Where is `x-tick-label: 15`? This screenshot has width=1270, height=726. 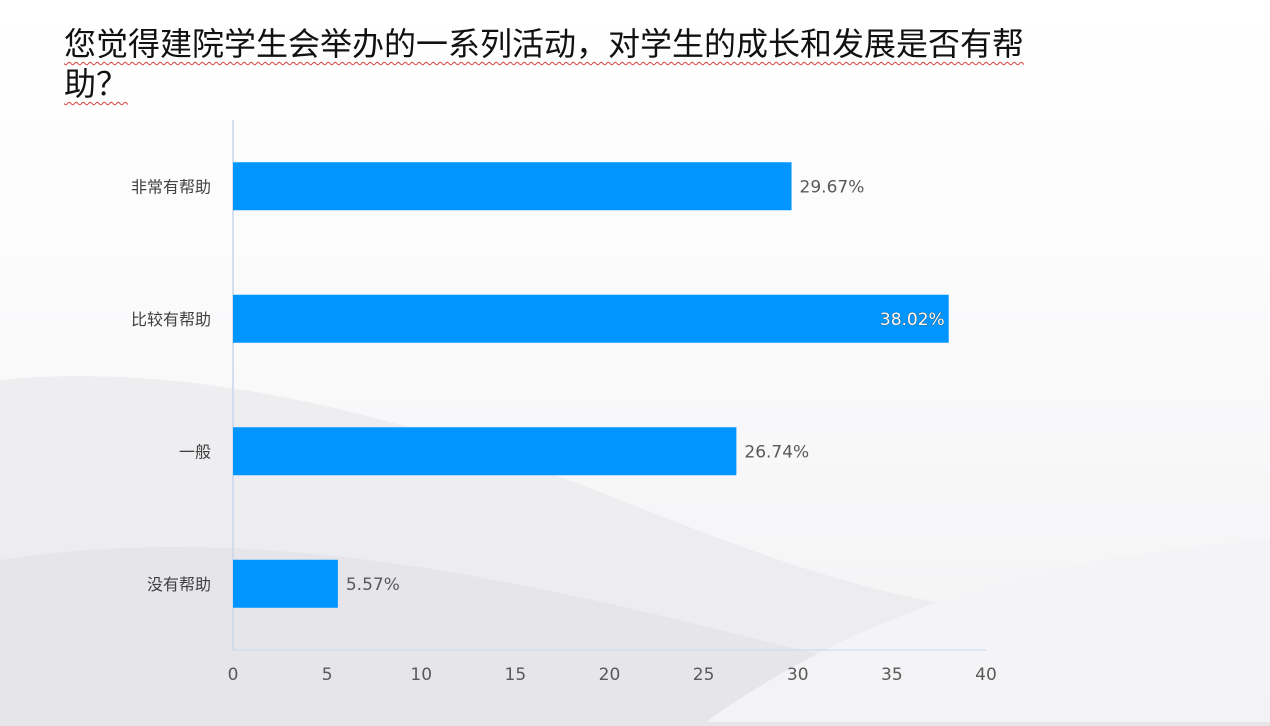 x-tick-label: 15 is located at coordinates (516, 675).